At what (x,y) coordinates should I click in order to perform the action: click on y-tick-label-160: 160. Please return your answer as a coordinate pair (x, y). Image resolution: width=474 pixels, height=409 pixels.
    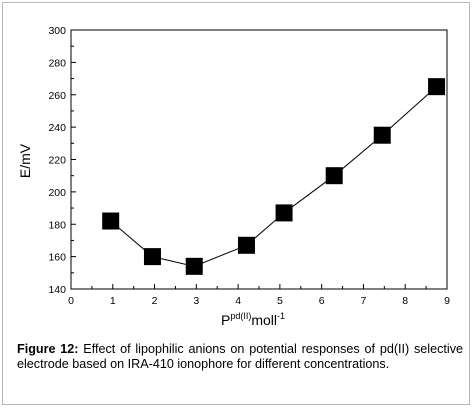
    Looking at the image, I should click on (57, 258).